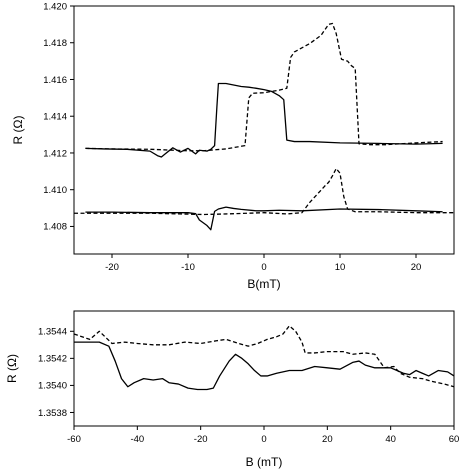  I want to click on y-tick-label: 1.414, so click(55, 117).